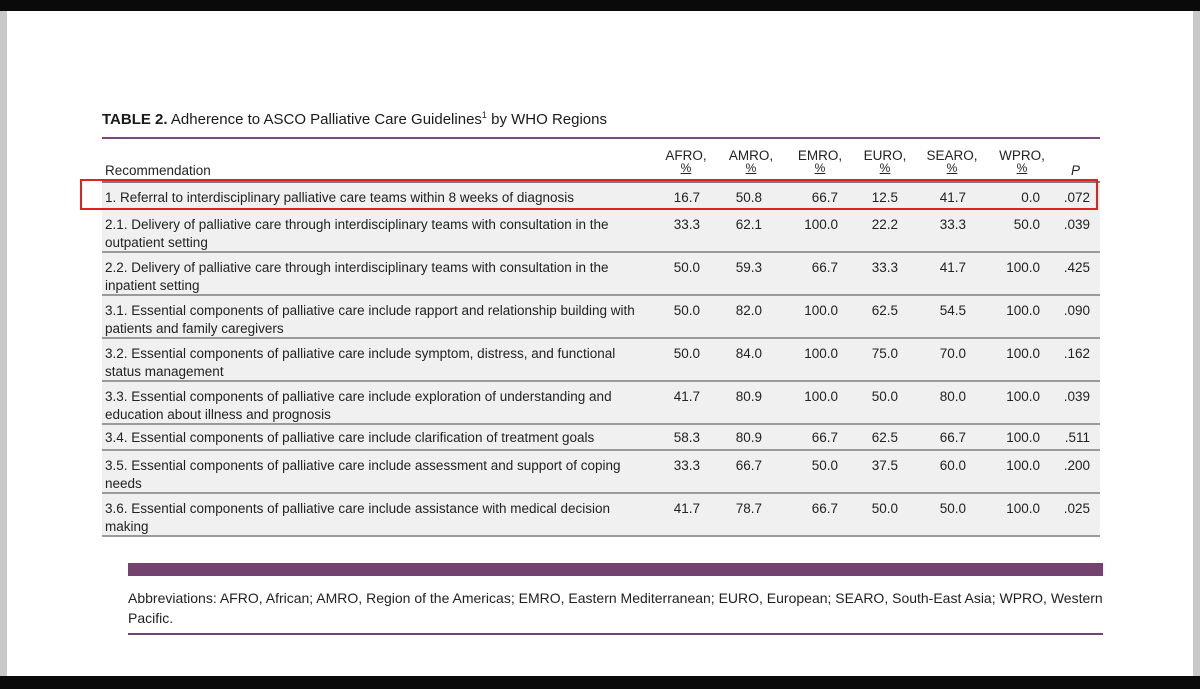 Image resolution: width=1200 pixels, height=689 pixels. Describe the element at coordinates (820, 155) in the screenshot. I see `header-emro-name: EMRO,` at that location.